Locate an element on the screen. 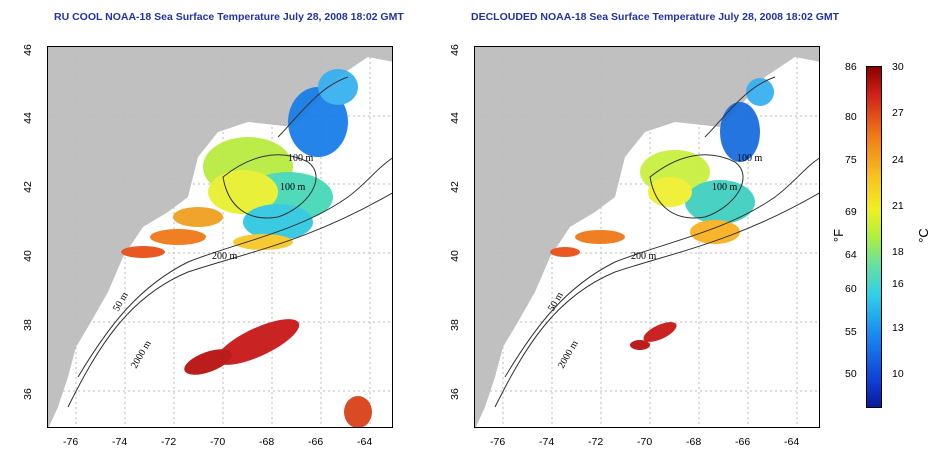 The image size is (950, 475). celsius-unit-label: °C is located at coordinates (923, 235).